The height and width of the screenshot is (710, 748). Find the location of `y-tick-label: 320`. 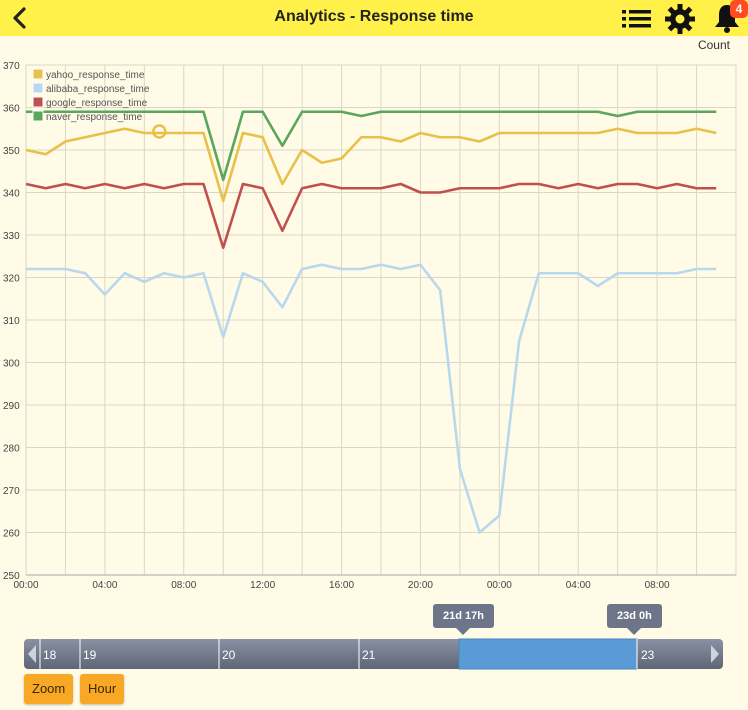

y-tick-label: 320 is located at coordinates (11, 279).